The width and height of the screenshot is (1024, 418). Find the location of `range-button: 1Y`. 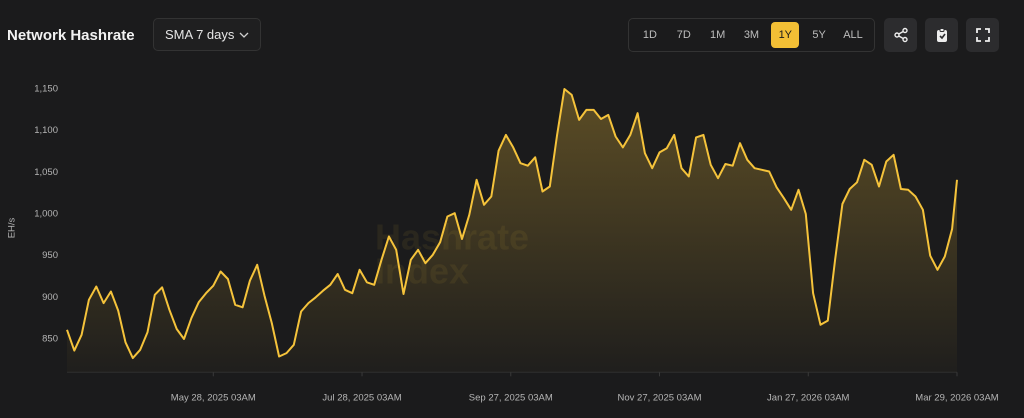

range-button: 1Y is located at coordinates (785, 35).